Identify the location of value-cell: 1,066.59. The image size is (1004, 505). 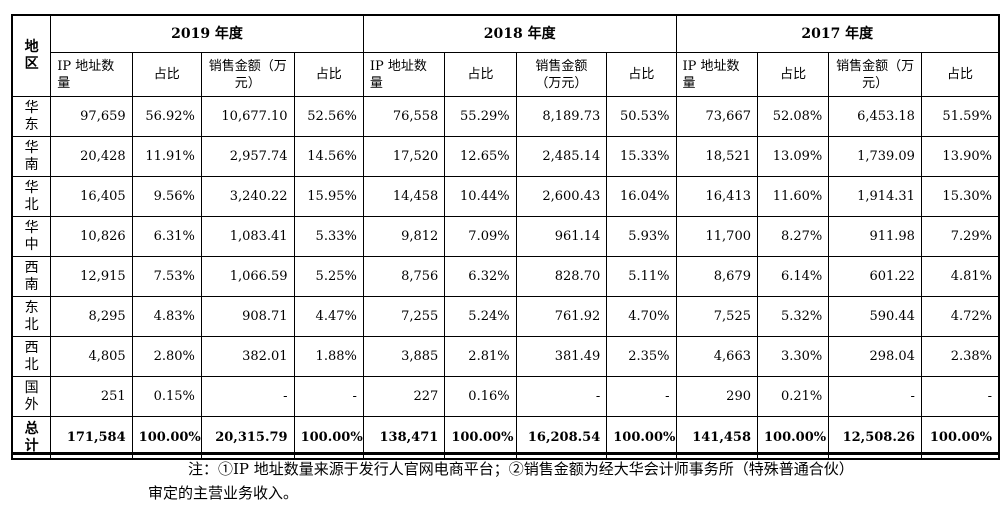
(247, 276).